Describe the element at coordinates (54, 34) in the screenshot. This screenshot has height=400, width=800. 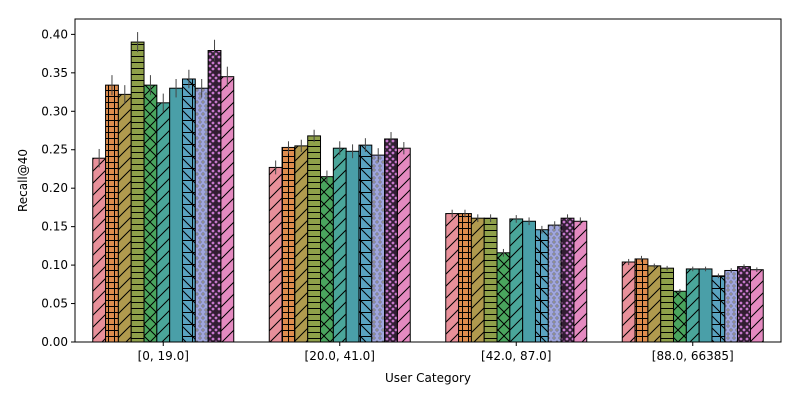
I see `y-tick-label-8: 0.40` at that location.